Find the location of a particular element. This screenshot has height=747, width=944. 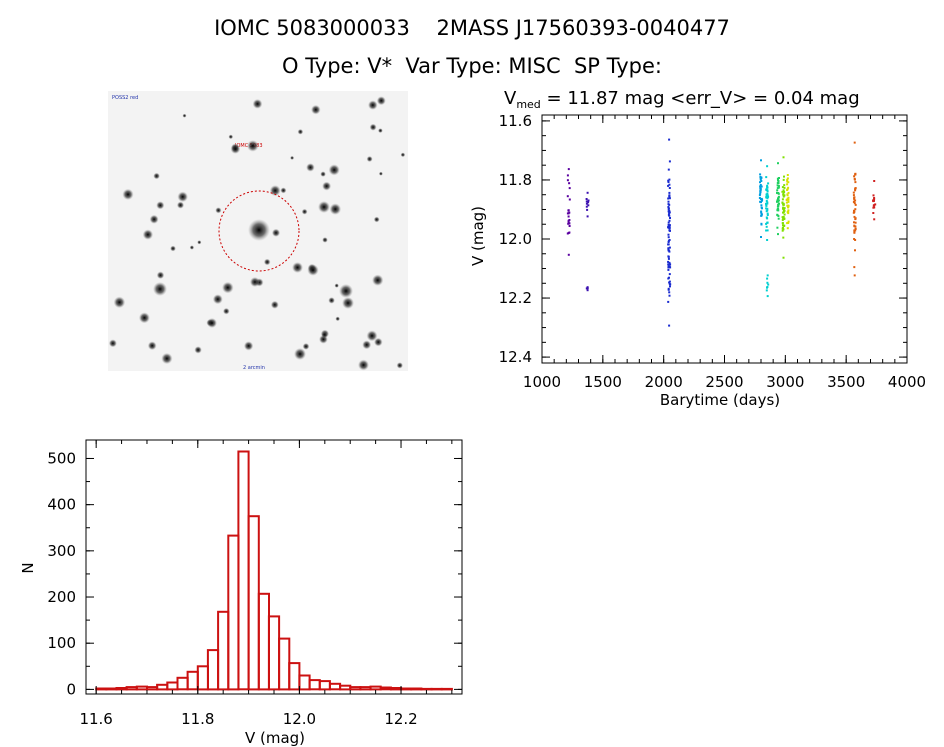

x-tick-label: 4000 is located at coordinates (907, 382).